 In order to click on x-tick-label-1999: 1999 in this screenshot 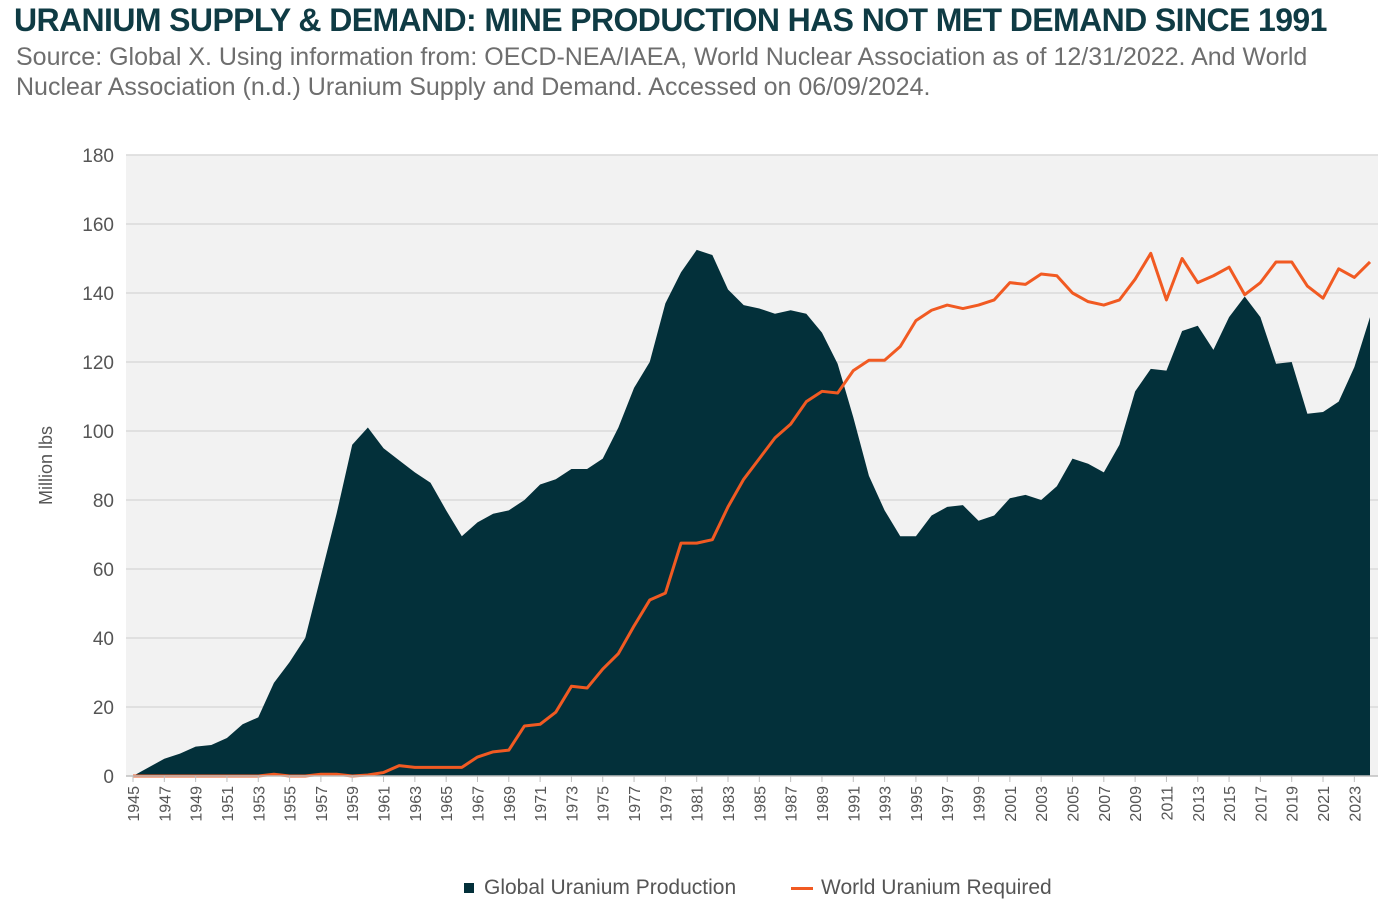, I will do `click(980, 804)`.